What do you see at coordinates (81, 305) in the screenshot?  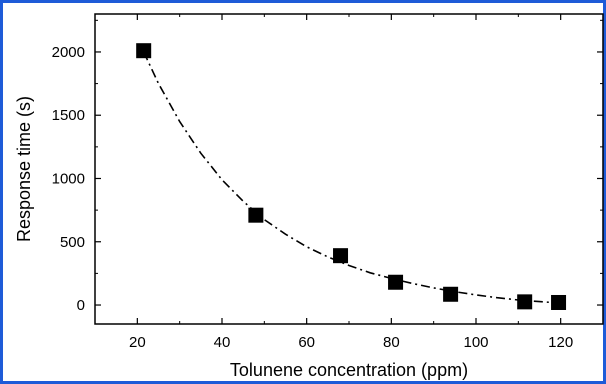 I see `y-tick-label: 0` at bounding box center [81, 305].